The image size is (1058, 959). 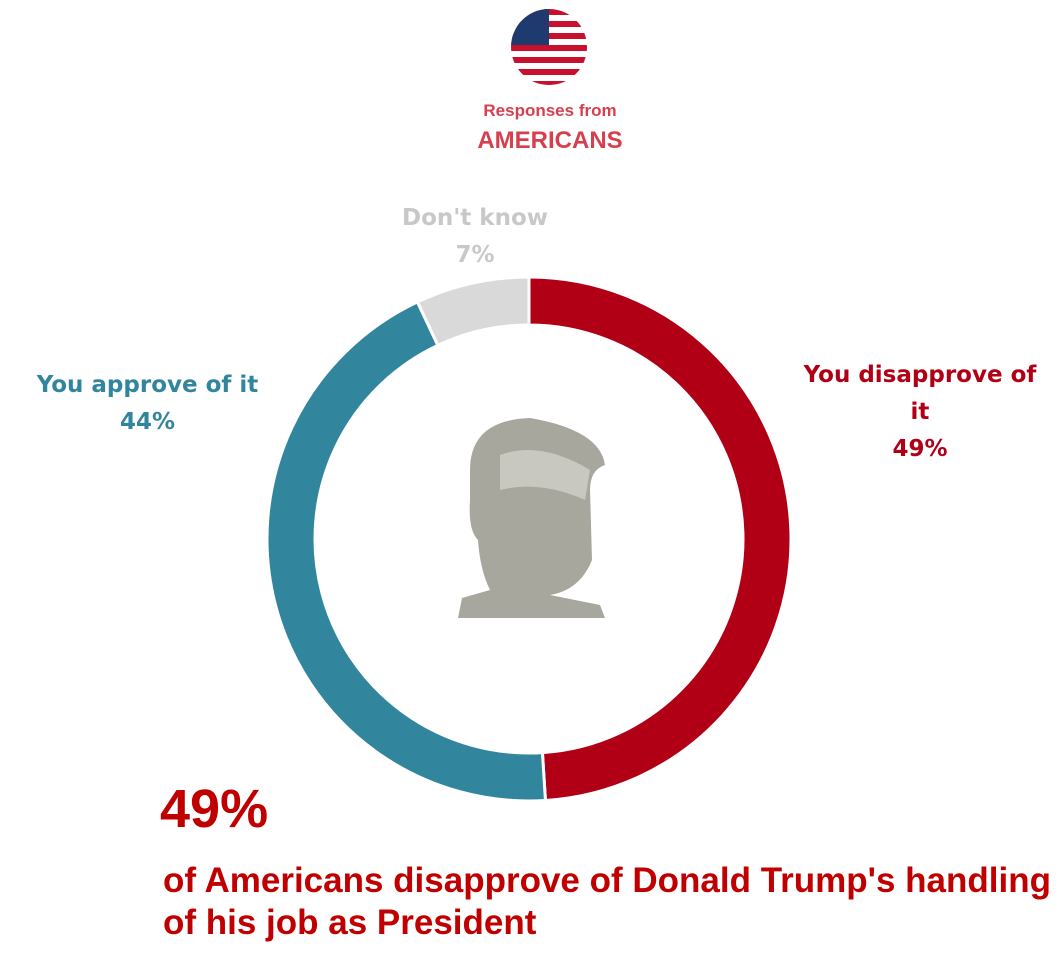 What do you see at coordinates (920, 449) in the screenshot?
I see `value-label: 49%` at bounding box center [920, 449].